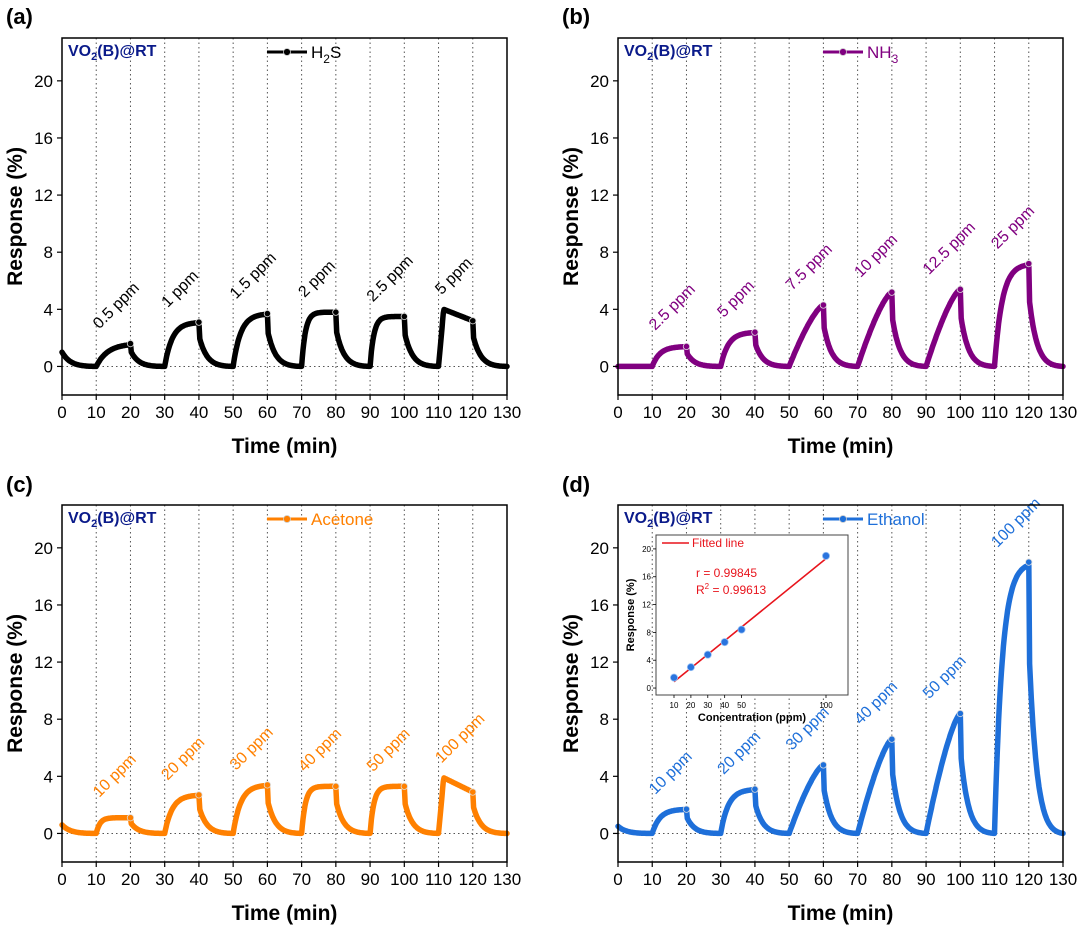 The image size is (1080, 930). I want to click on legend-rest: S, so click(335, 52).